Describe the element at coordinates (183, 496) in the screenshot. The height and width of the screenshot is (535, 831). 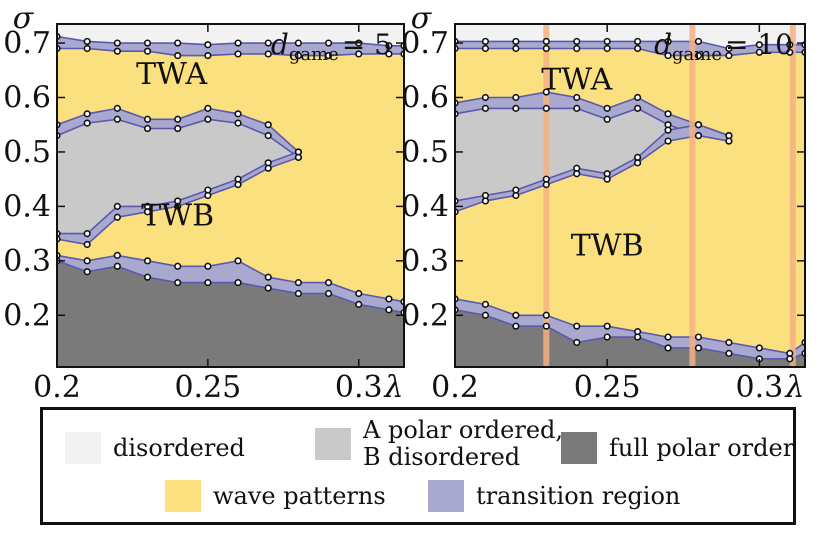
I see `legend-swatch-wave` at that location.